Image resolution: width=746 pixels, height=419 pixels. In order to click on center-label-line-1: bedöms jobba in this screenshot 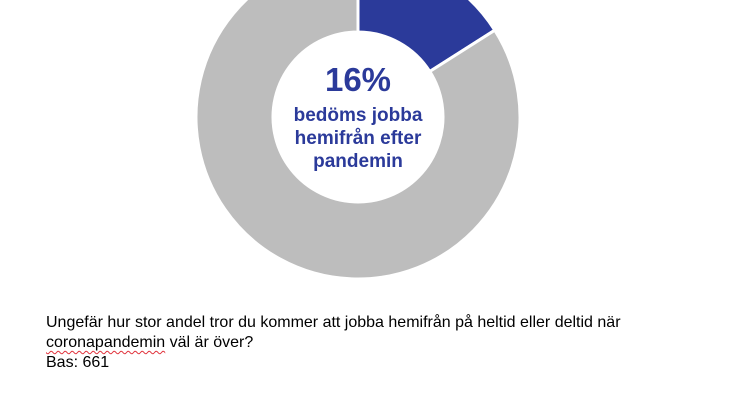, I will do `click(358, 115)`.